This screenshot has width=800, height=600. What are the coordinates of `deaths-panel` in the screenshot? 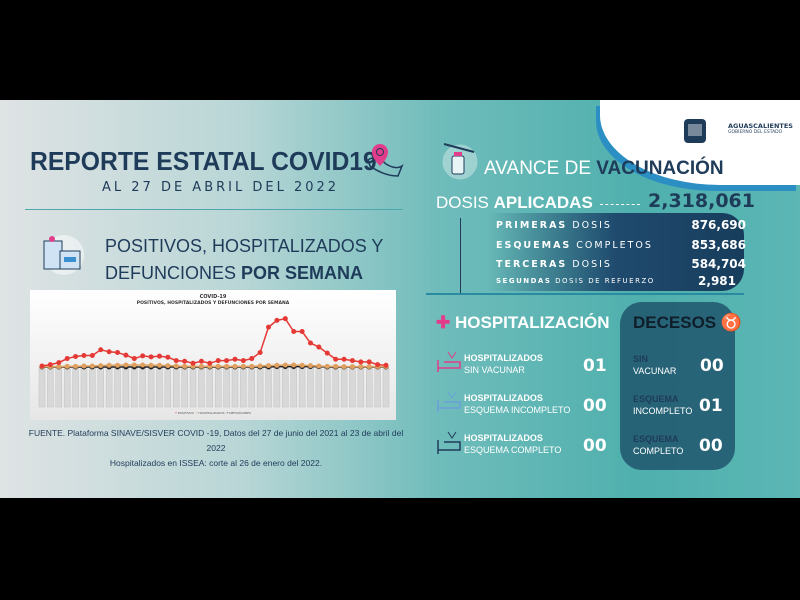 It's located at (677, 386).